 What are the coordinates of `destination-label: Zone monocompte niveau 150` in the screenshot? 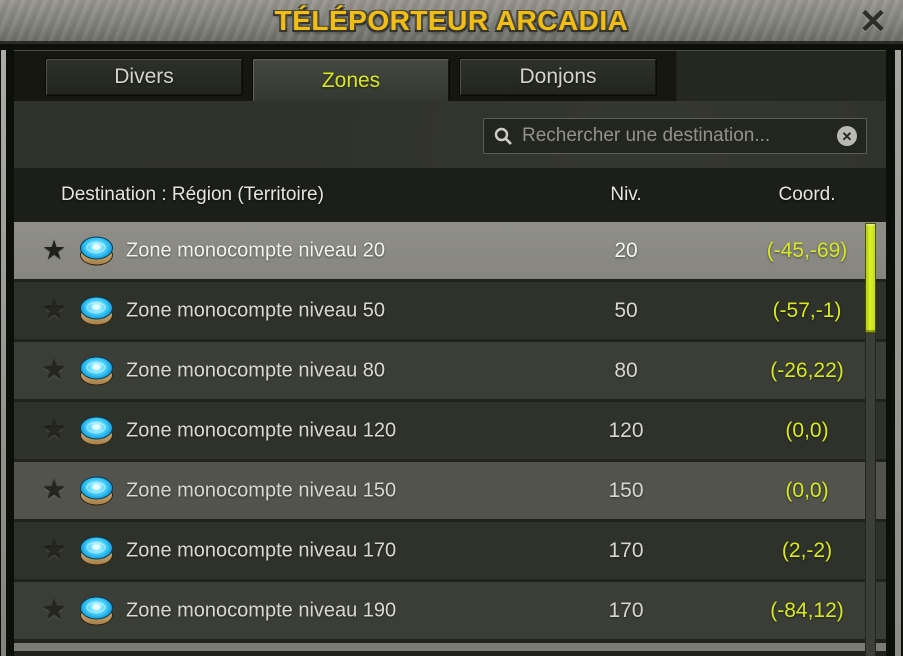 It's located at (261, 490).